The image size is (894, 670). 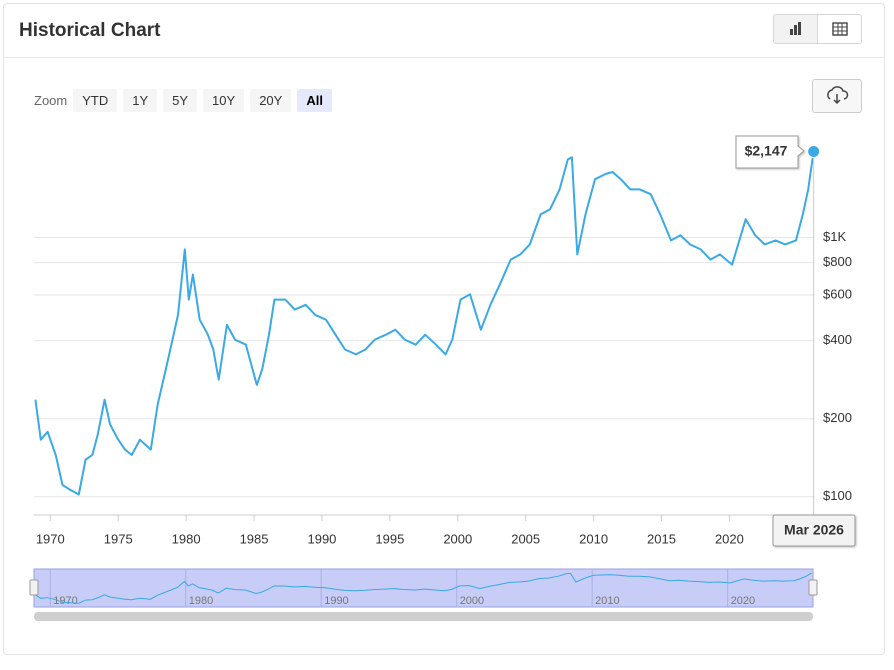 What do you see at coordinates (837, 261) in the screenshot?
I see `y-tick-label: $800` at bounding box center [837, 261].